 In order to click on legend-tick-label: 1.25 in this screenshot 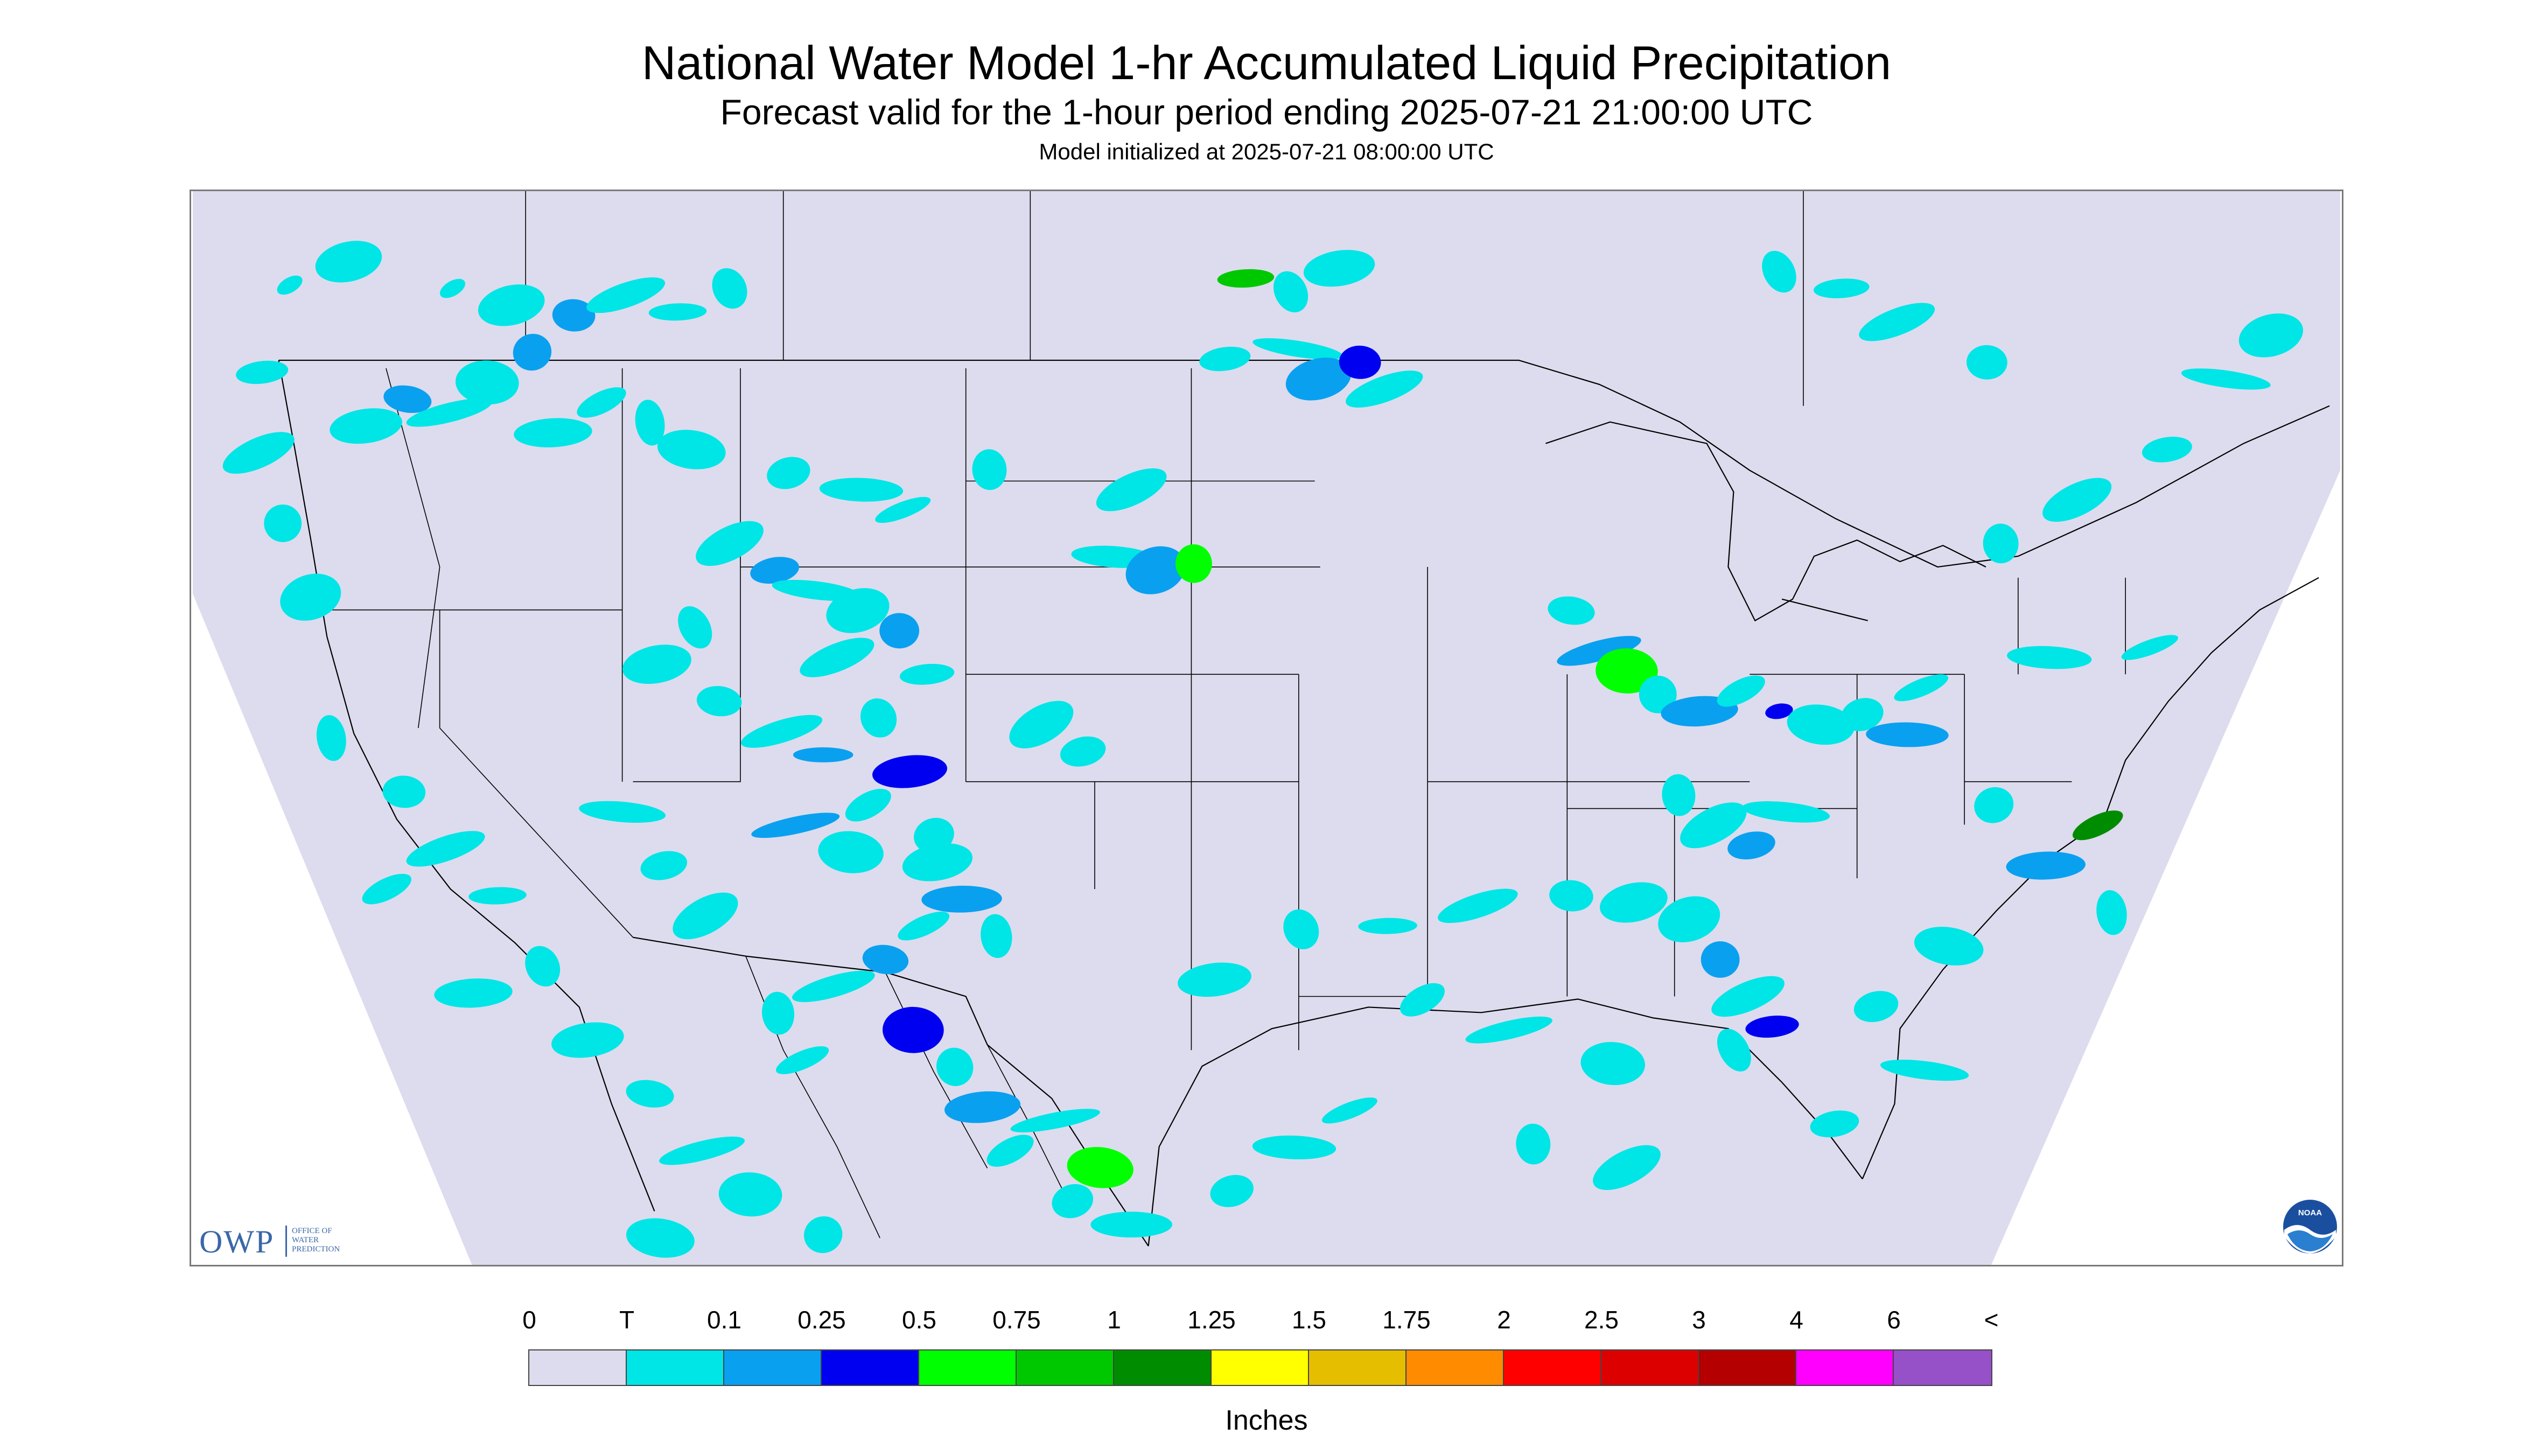, I will do `click(1211, 1320)`.